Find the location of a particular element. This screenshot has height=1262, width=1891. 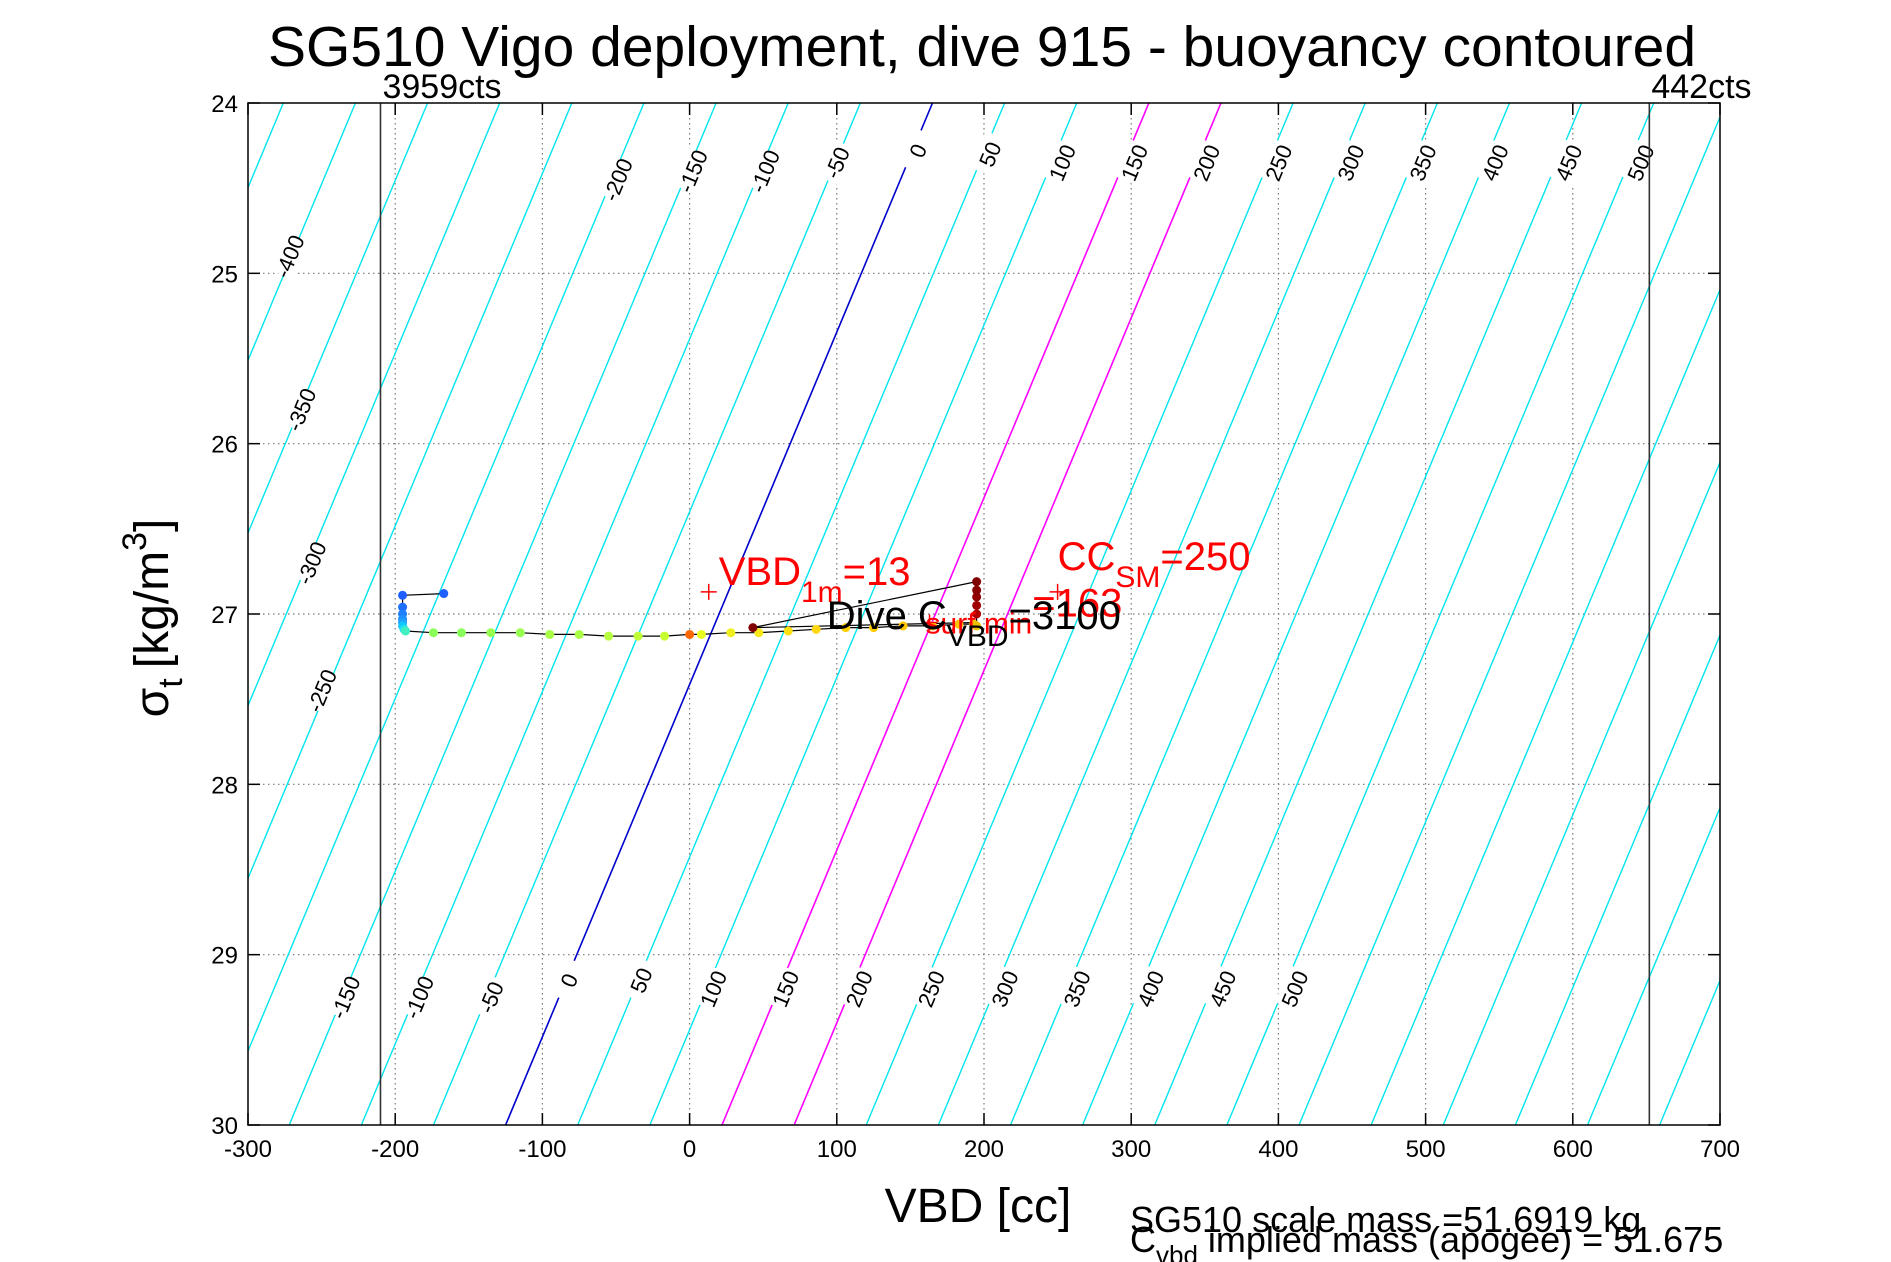

y-tick-label: 29 is located at coordinates (224, 956).